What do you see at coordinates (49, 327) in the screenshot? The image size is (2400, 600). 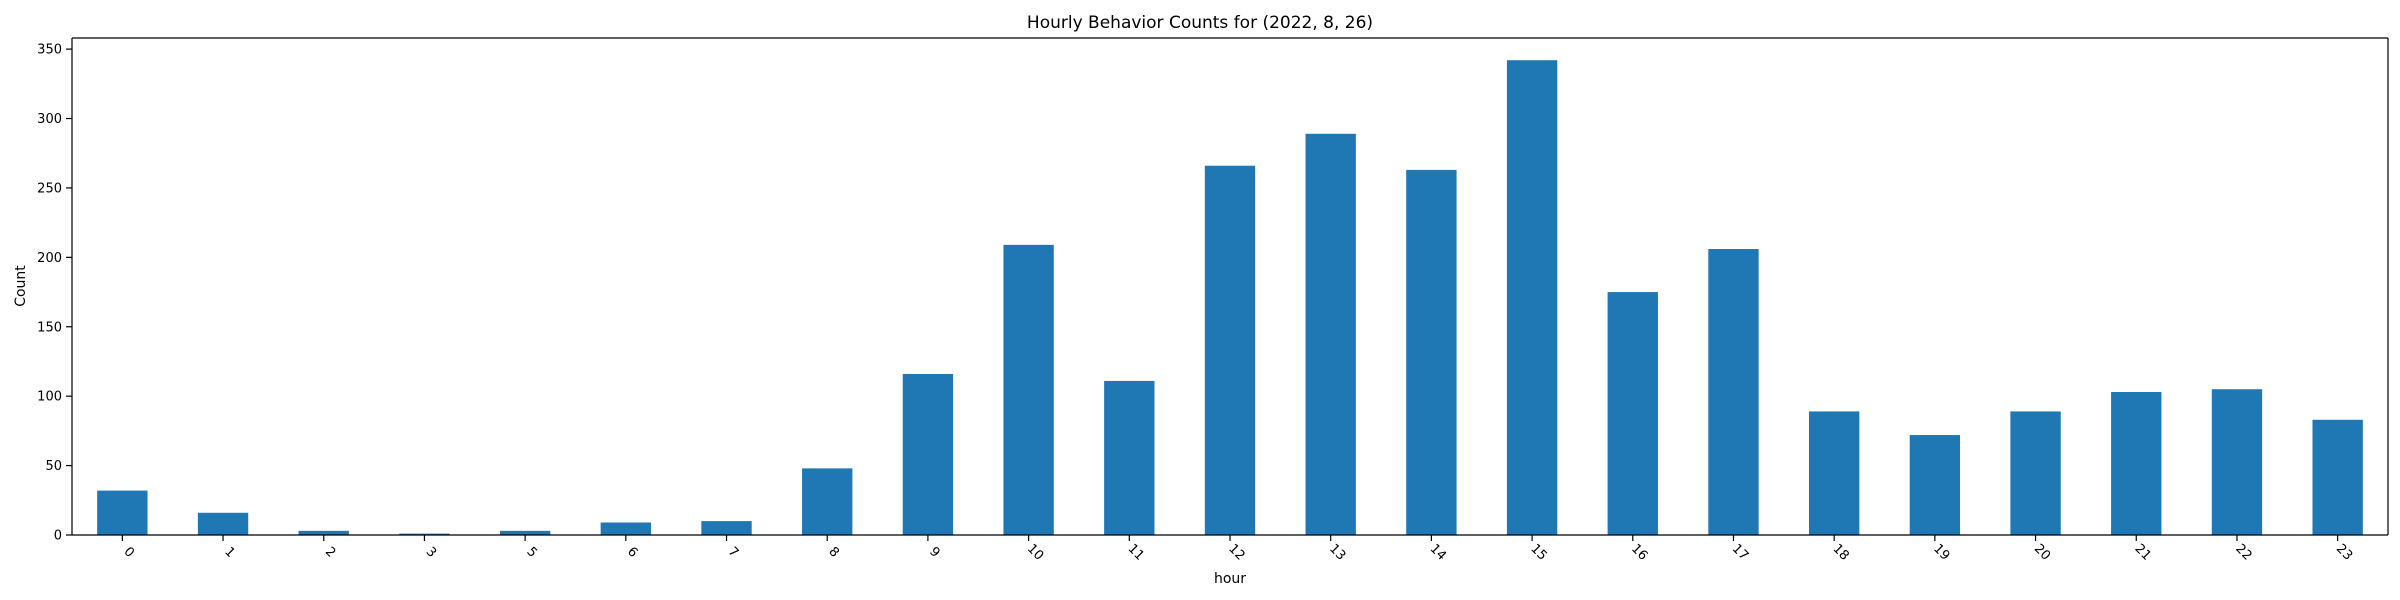 I see `y-tick-label: 150` at bounding box center [49, 327].